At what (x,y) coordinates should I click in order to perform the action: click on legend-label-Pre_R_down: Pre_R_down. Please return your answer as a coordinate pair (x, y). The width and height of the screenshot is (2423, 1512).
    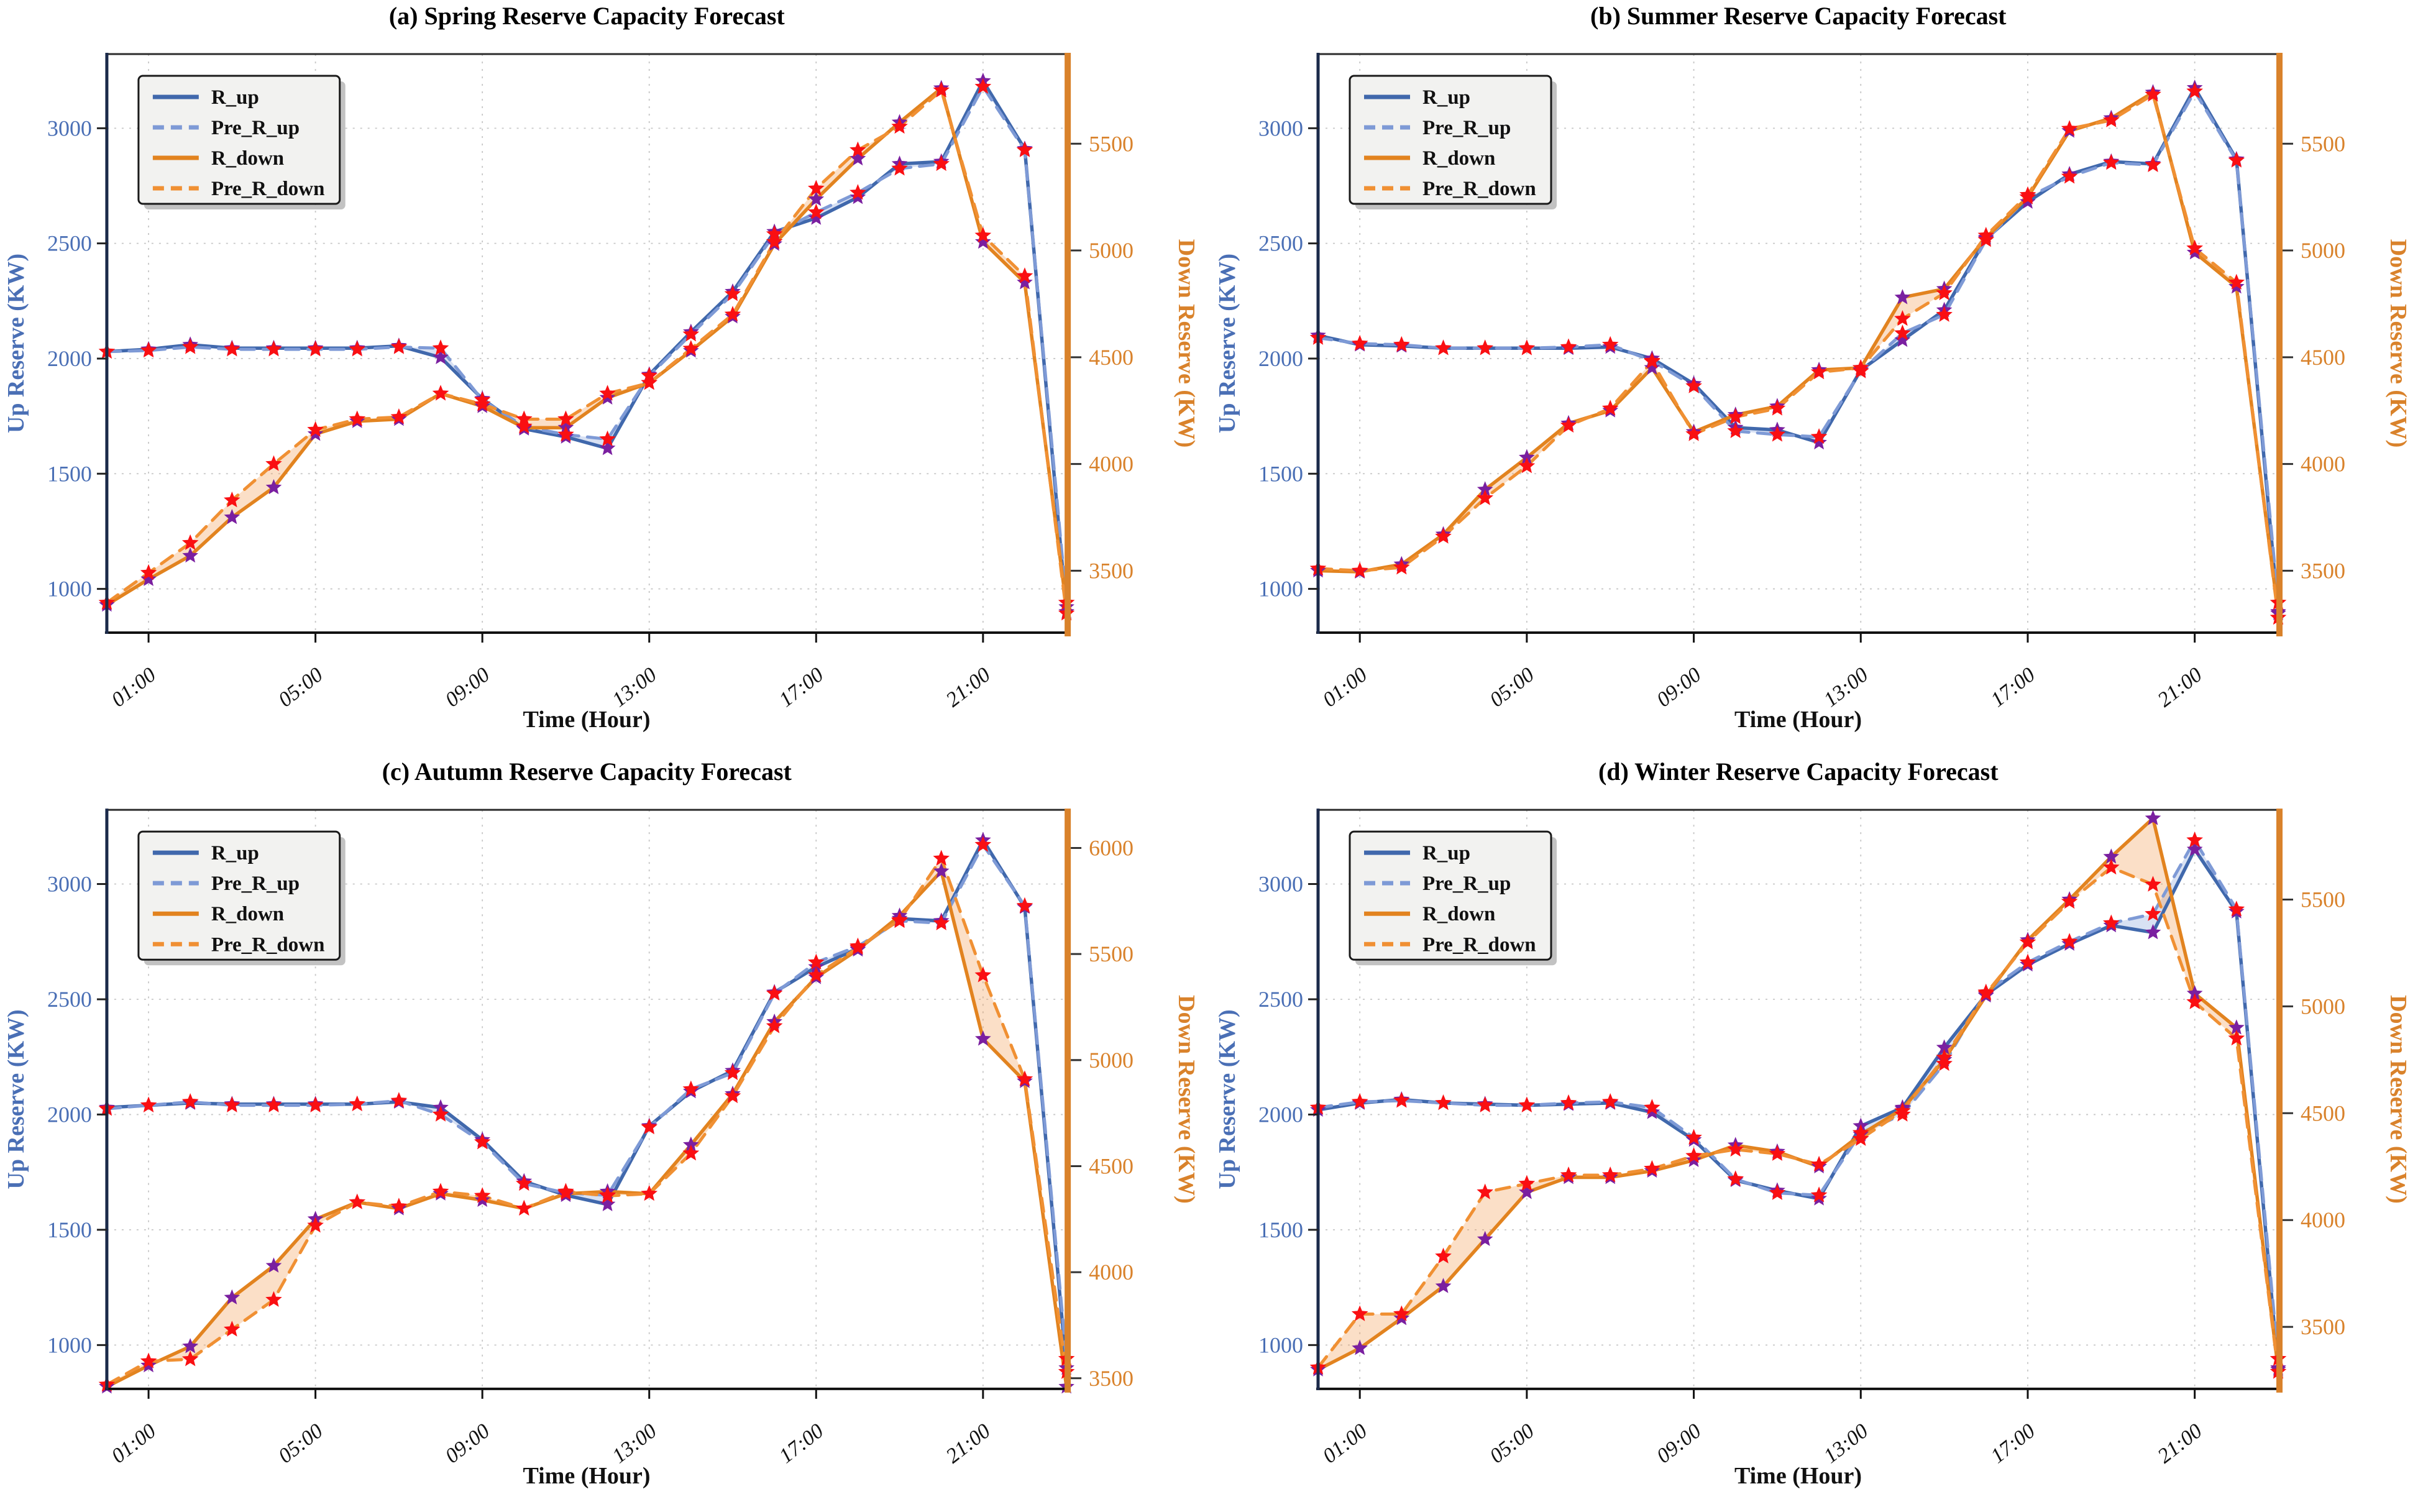
    Looking at the image, I should click on (268, 189).